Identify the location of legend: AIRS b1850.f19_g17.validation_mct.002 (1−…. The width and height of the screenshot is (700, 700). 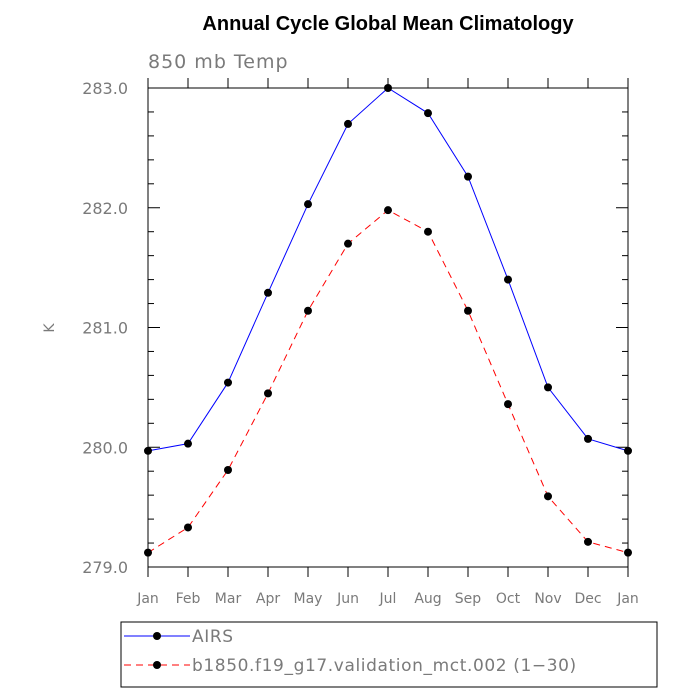
(350, 651).